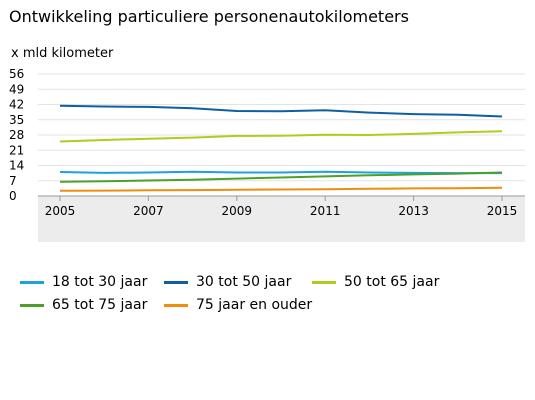 This screenshot has width=535, height=400. What do you see at coordinates (13, 196) in the screenshot?
I see `y-tick-label: 0` at bounding box center [13, 196].